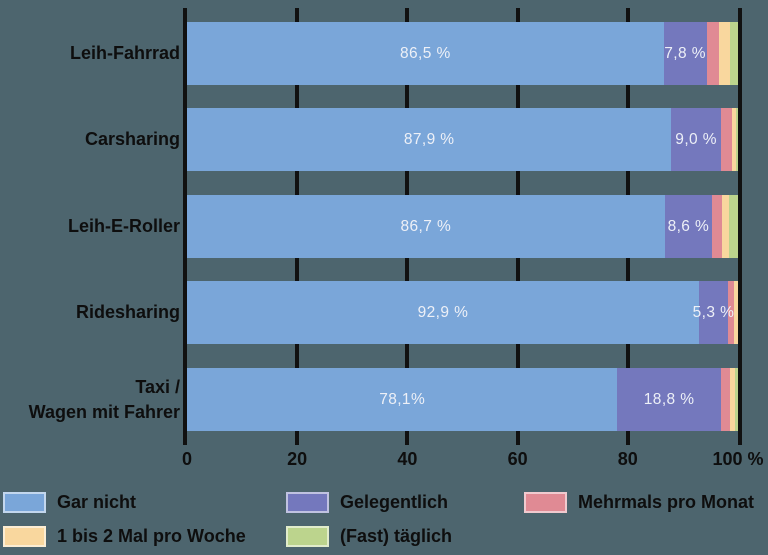  I want to click on bar-value-label: 86,5 %, so click(425, 53).